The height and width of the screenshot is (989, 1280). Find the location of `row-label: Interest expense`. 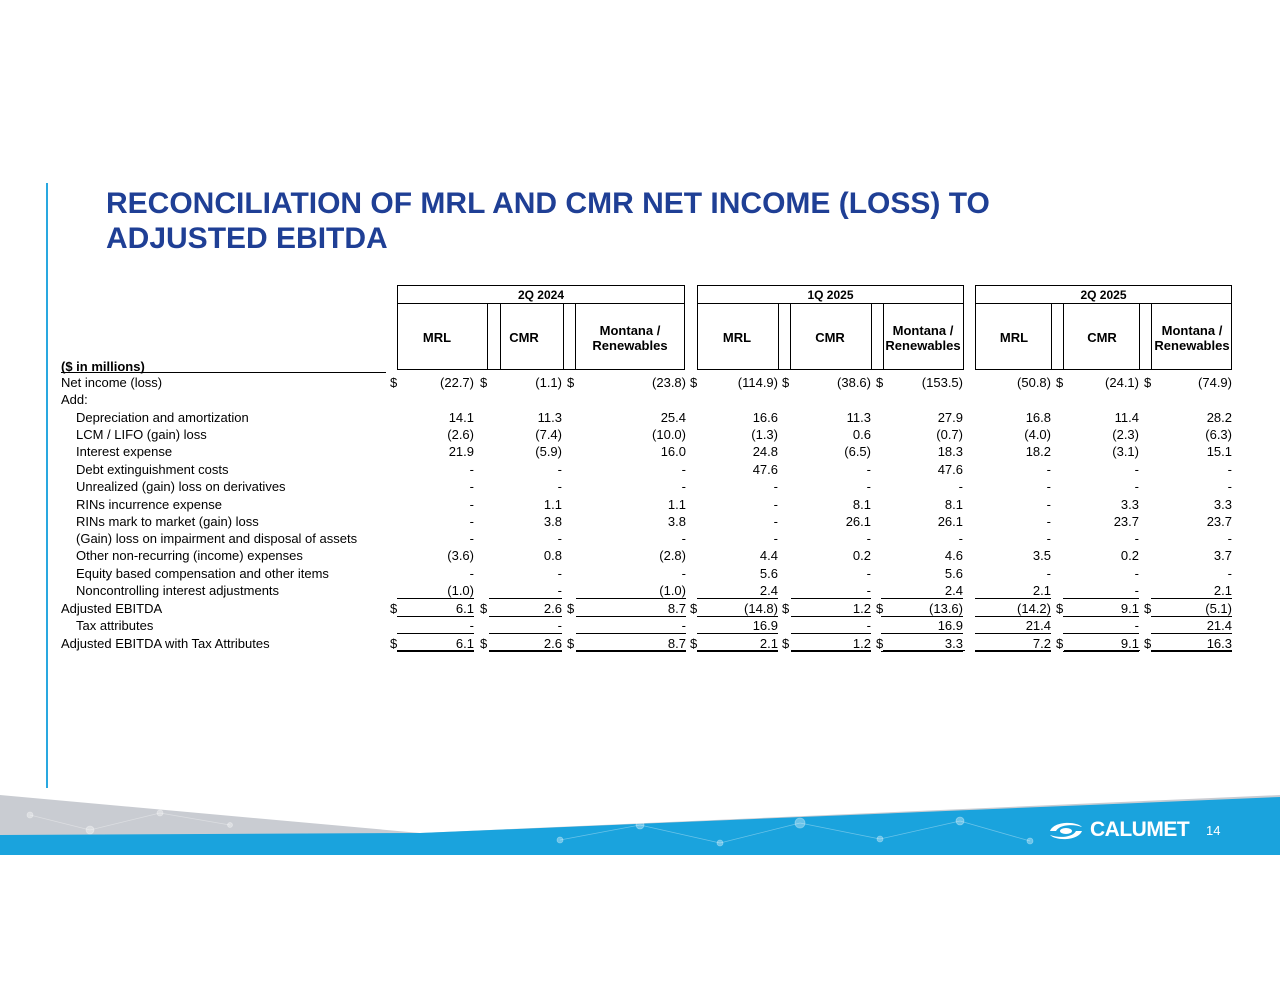

row-label: Interest expense is located at coordinates (124, 451).